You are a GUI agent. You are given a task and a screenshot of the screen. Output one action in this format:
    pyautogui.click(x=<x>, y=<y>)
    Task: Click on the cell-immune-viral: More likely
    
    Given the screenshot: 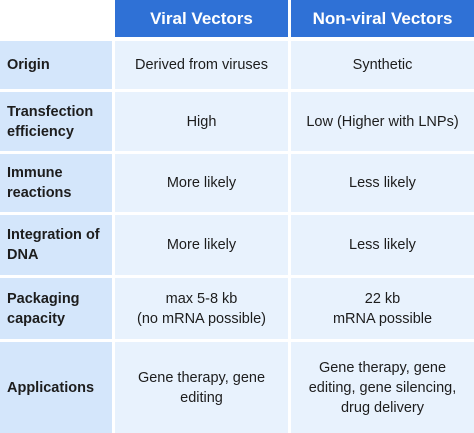 What is the action you would take?
    pyautogui.click(x=203, y=184)
    